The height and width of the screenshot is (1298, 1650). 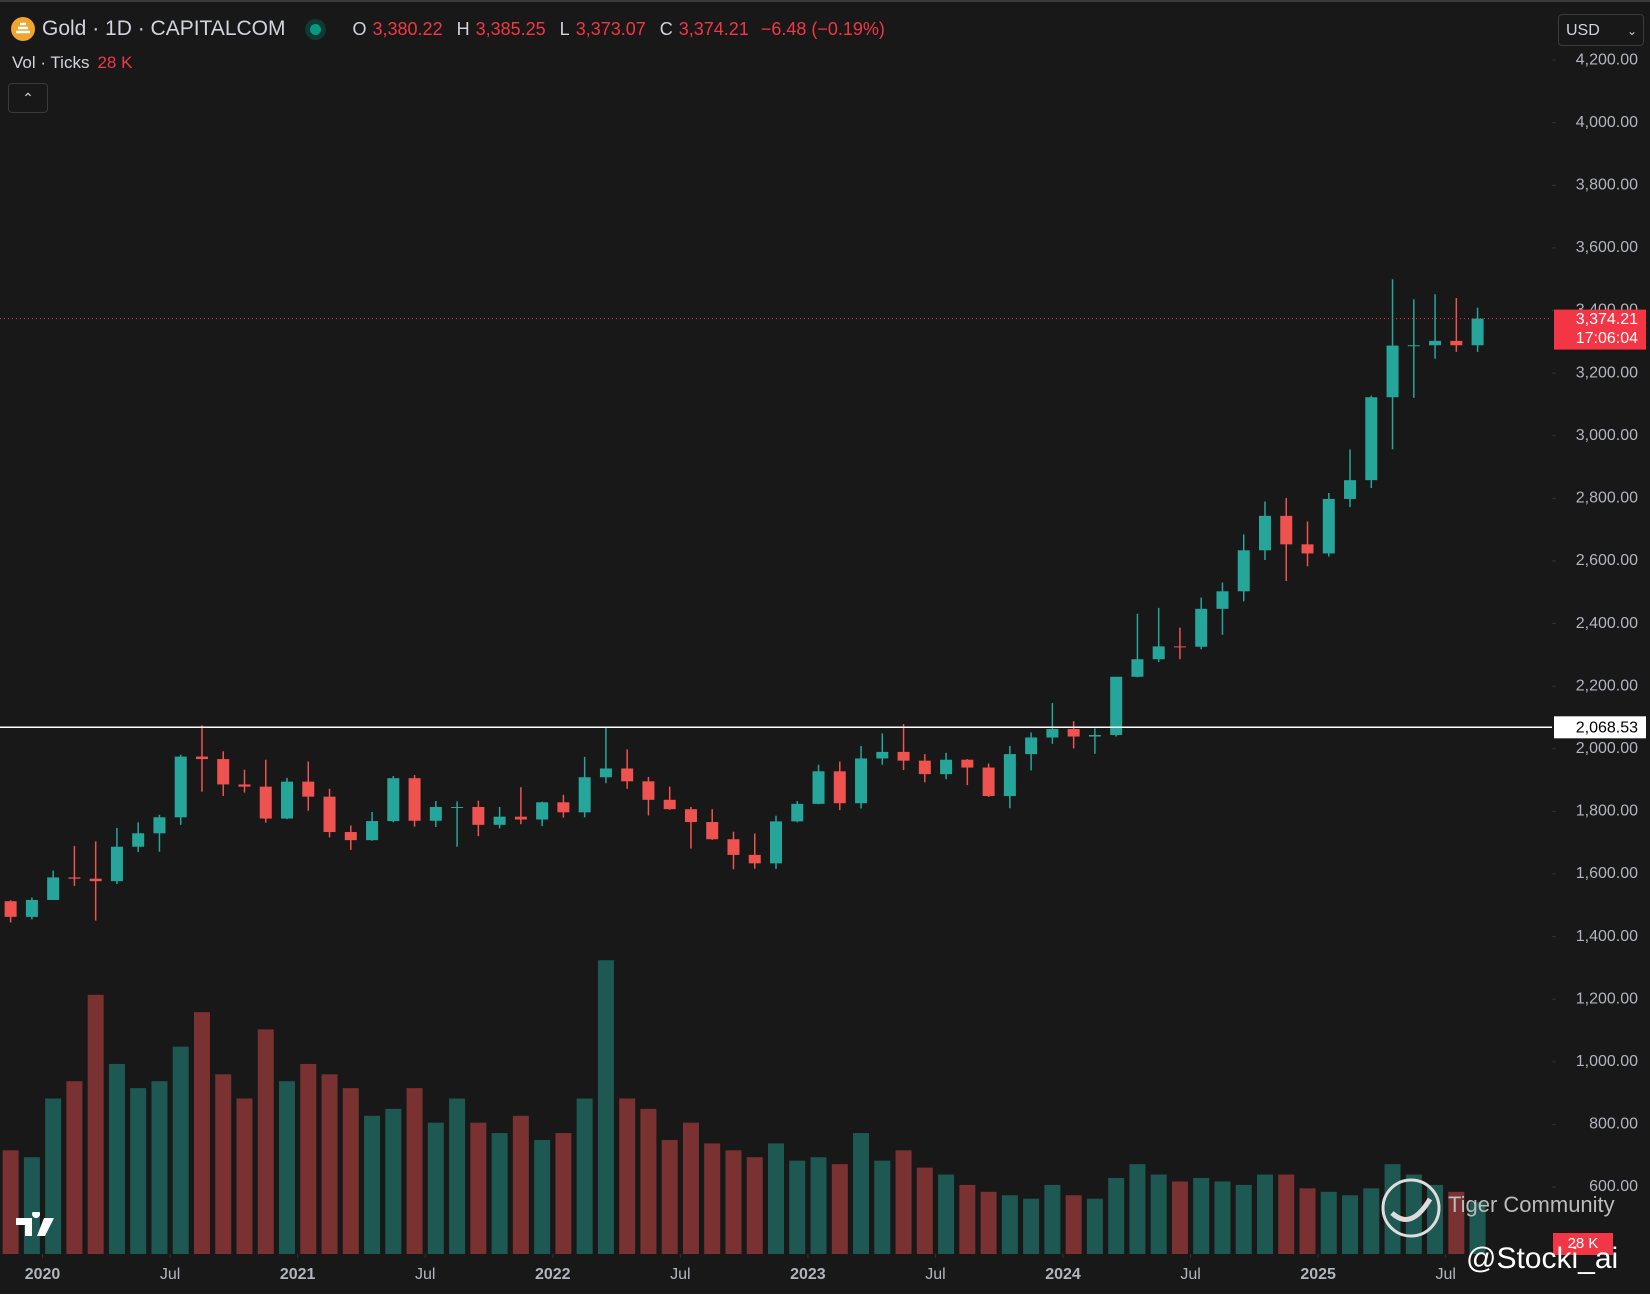 What do you see at coordinates (1607, 372) in the screenshot?
I see `y-tick-label: 3,200.00` at bounding box center [1607, 372].